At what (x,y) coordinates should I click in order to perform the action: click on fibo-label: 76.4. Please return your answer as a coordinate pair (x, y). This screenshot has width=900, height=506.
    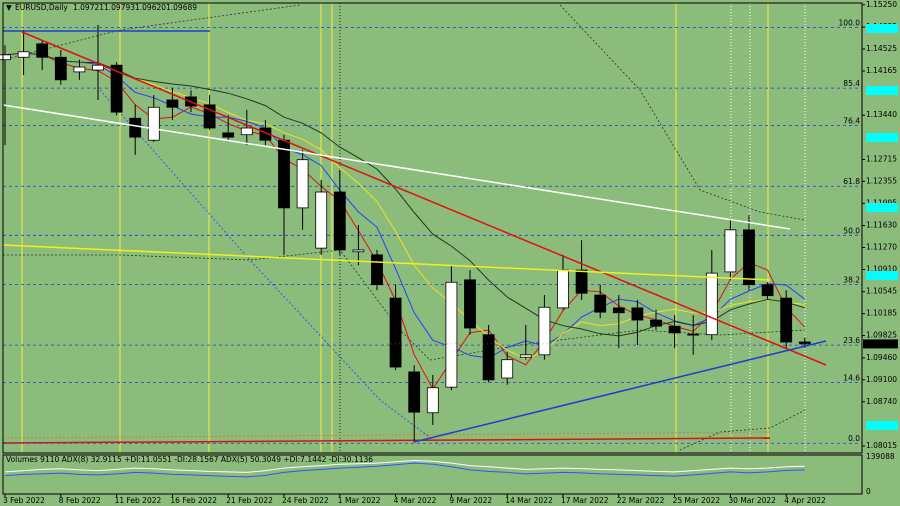
    Looking at the image, I should click on (851, 121).